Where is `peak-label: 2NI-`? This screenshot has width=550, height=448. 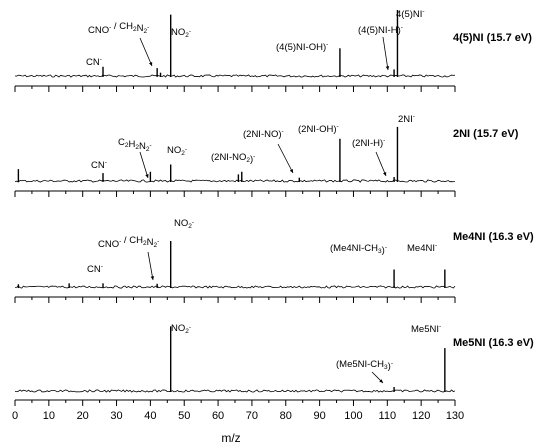 peak-label: 2NI- is located at coordinates (406, 119).